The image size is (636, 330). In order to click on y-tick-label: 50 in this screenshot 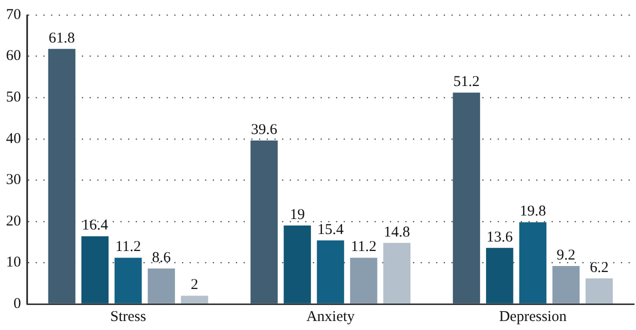, I will do `click(13, 98)`.